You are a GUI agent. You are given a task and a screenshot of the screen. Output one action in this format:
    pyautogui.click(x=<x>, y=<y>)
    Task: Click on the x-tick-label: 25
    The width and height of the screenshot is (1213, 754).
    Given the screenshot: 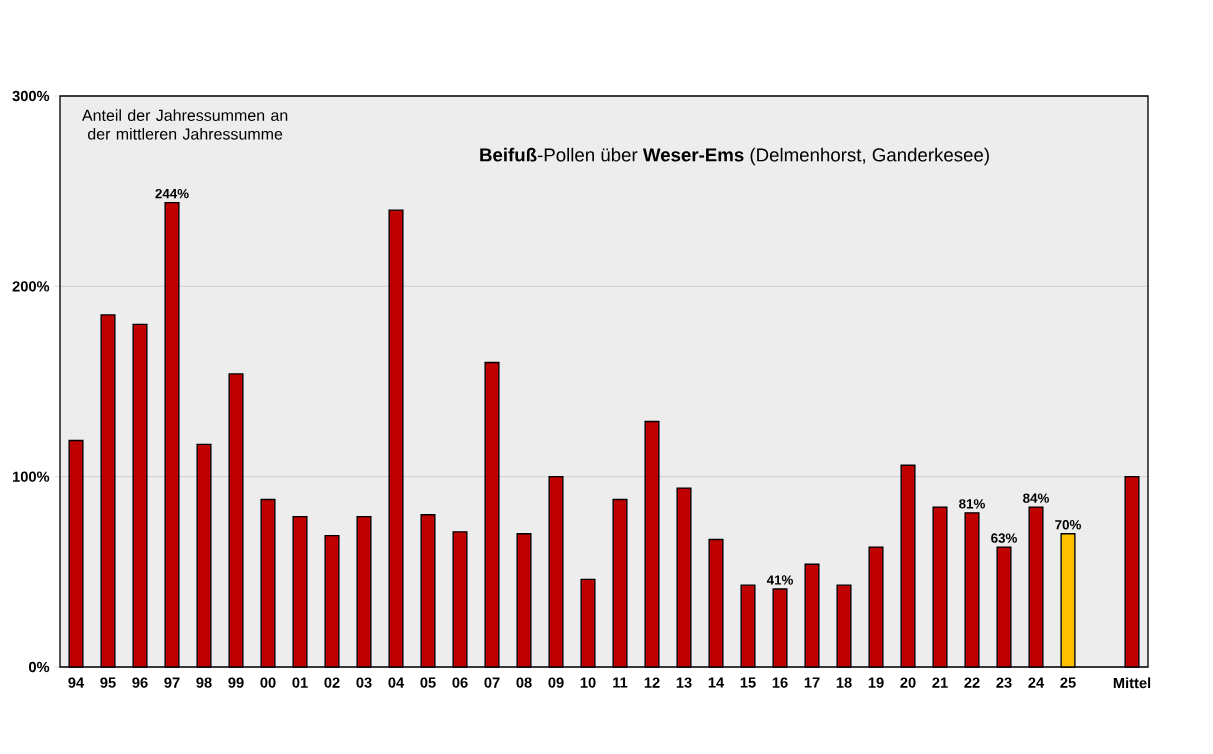 What is the action you would take?
    pyautogui.click(x=1068, y=682)
    